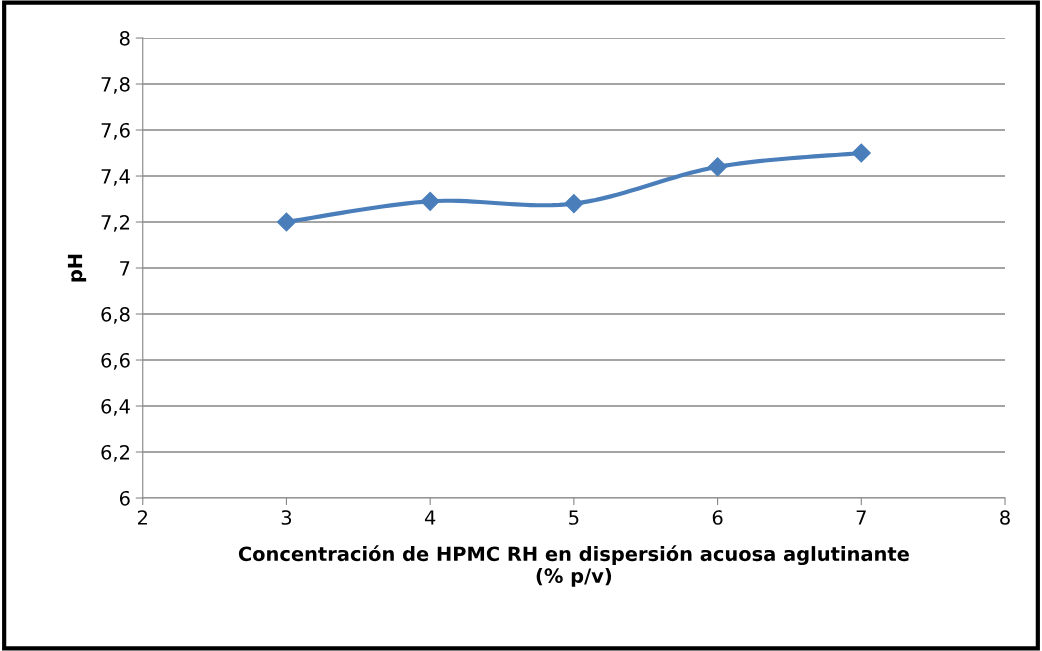 The image size is (1042, 651). What do you see at coordinates (286, 517) in the screenshot?
I see `x-tick-label: 3` at bounding box center [286, 517].